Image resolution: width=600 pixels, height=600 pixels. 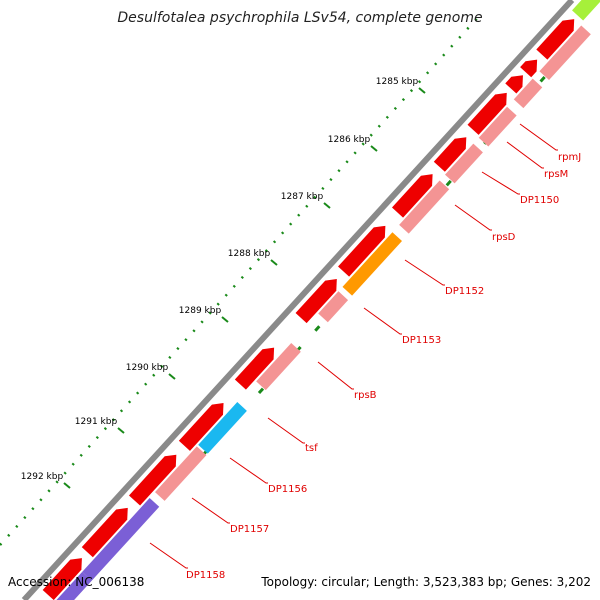 I want to click on kbp-tick-label: 1287 kbp, so click(x=302, y=197).